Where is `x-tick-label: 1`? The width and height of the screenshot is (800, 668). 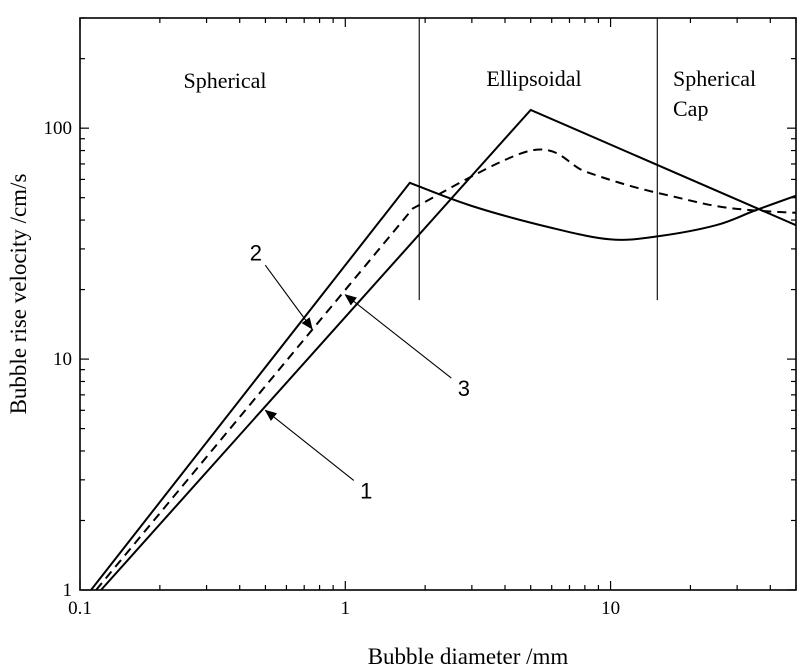 x-tick-label: 1 is located at coordinates (346, 608).